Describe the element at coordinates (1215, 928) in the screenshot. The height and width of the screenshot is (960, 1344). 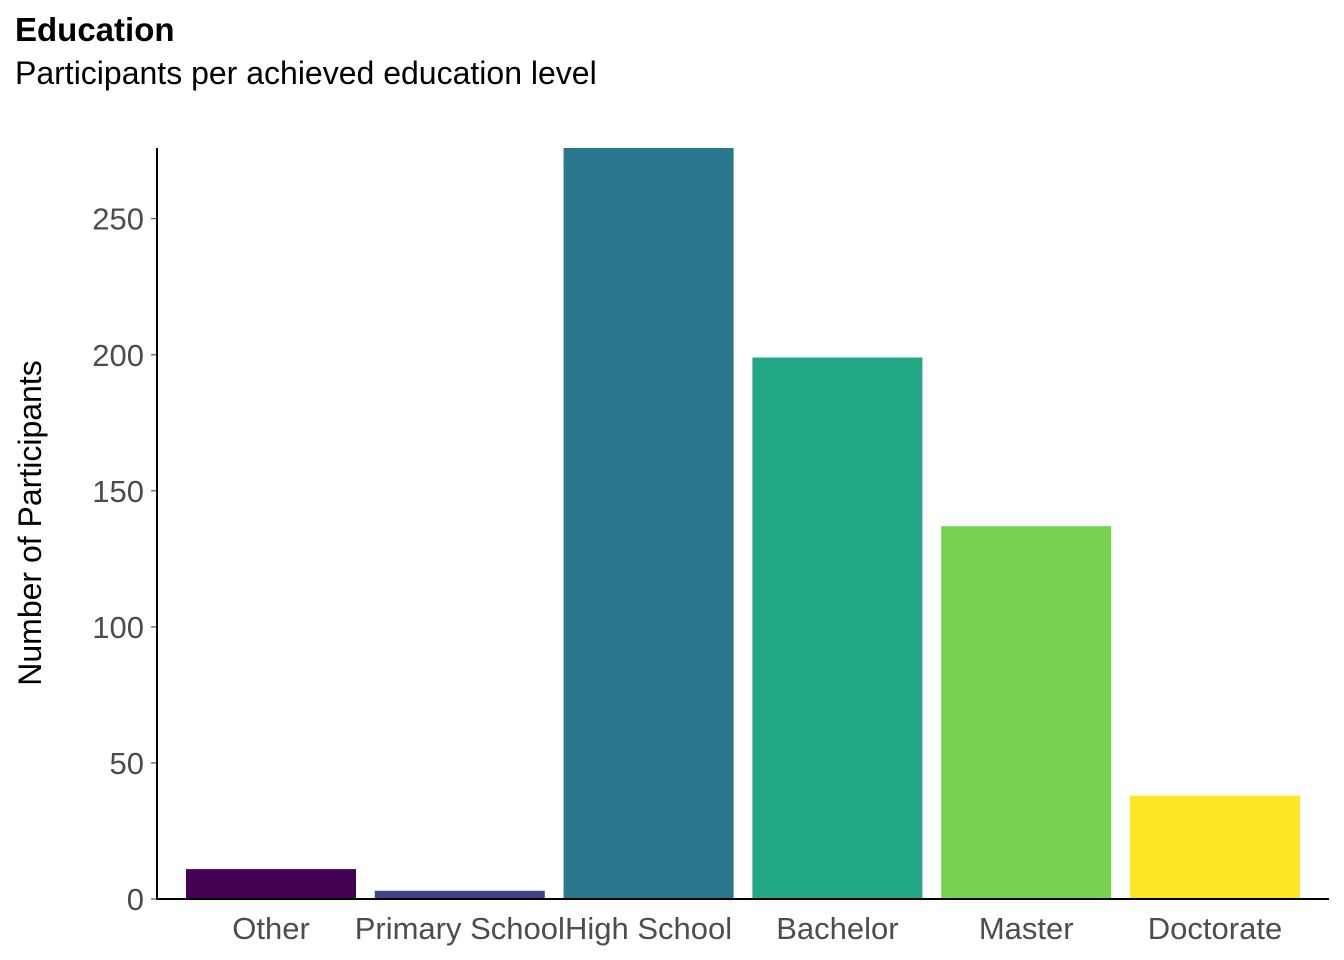
I see `x-tick-label-doctorate: Doctorate` at that location.